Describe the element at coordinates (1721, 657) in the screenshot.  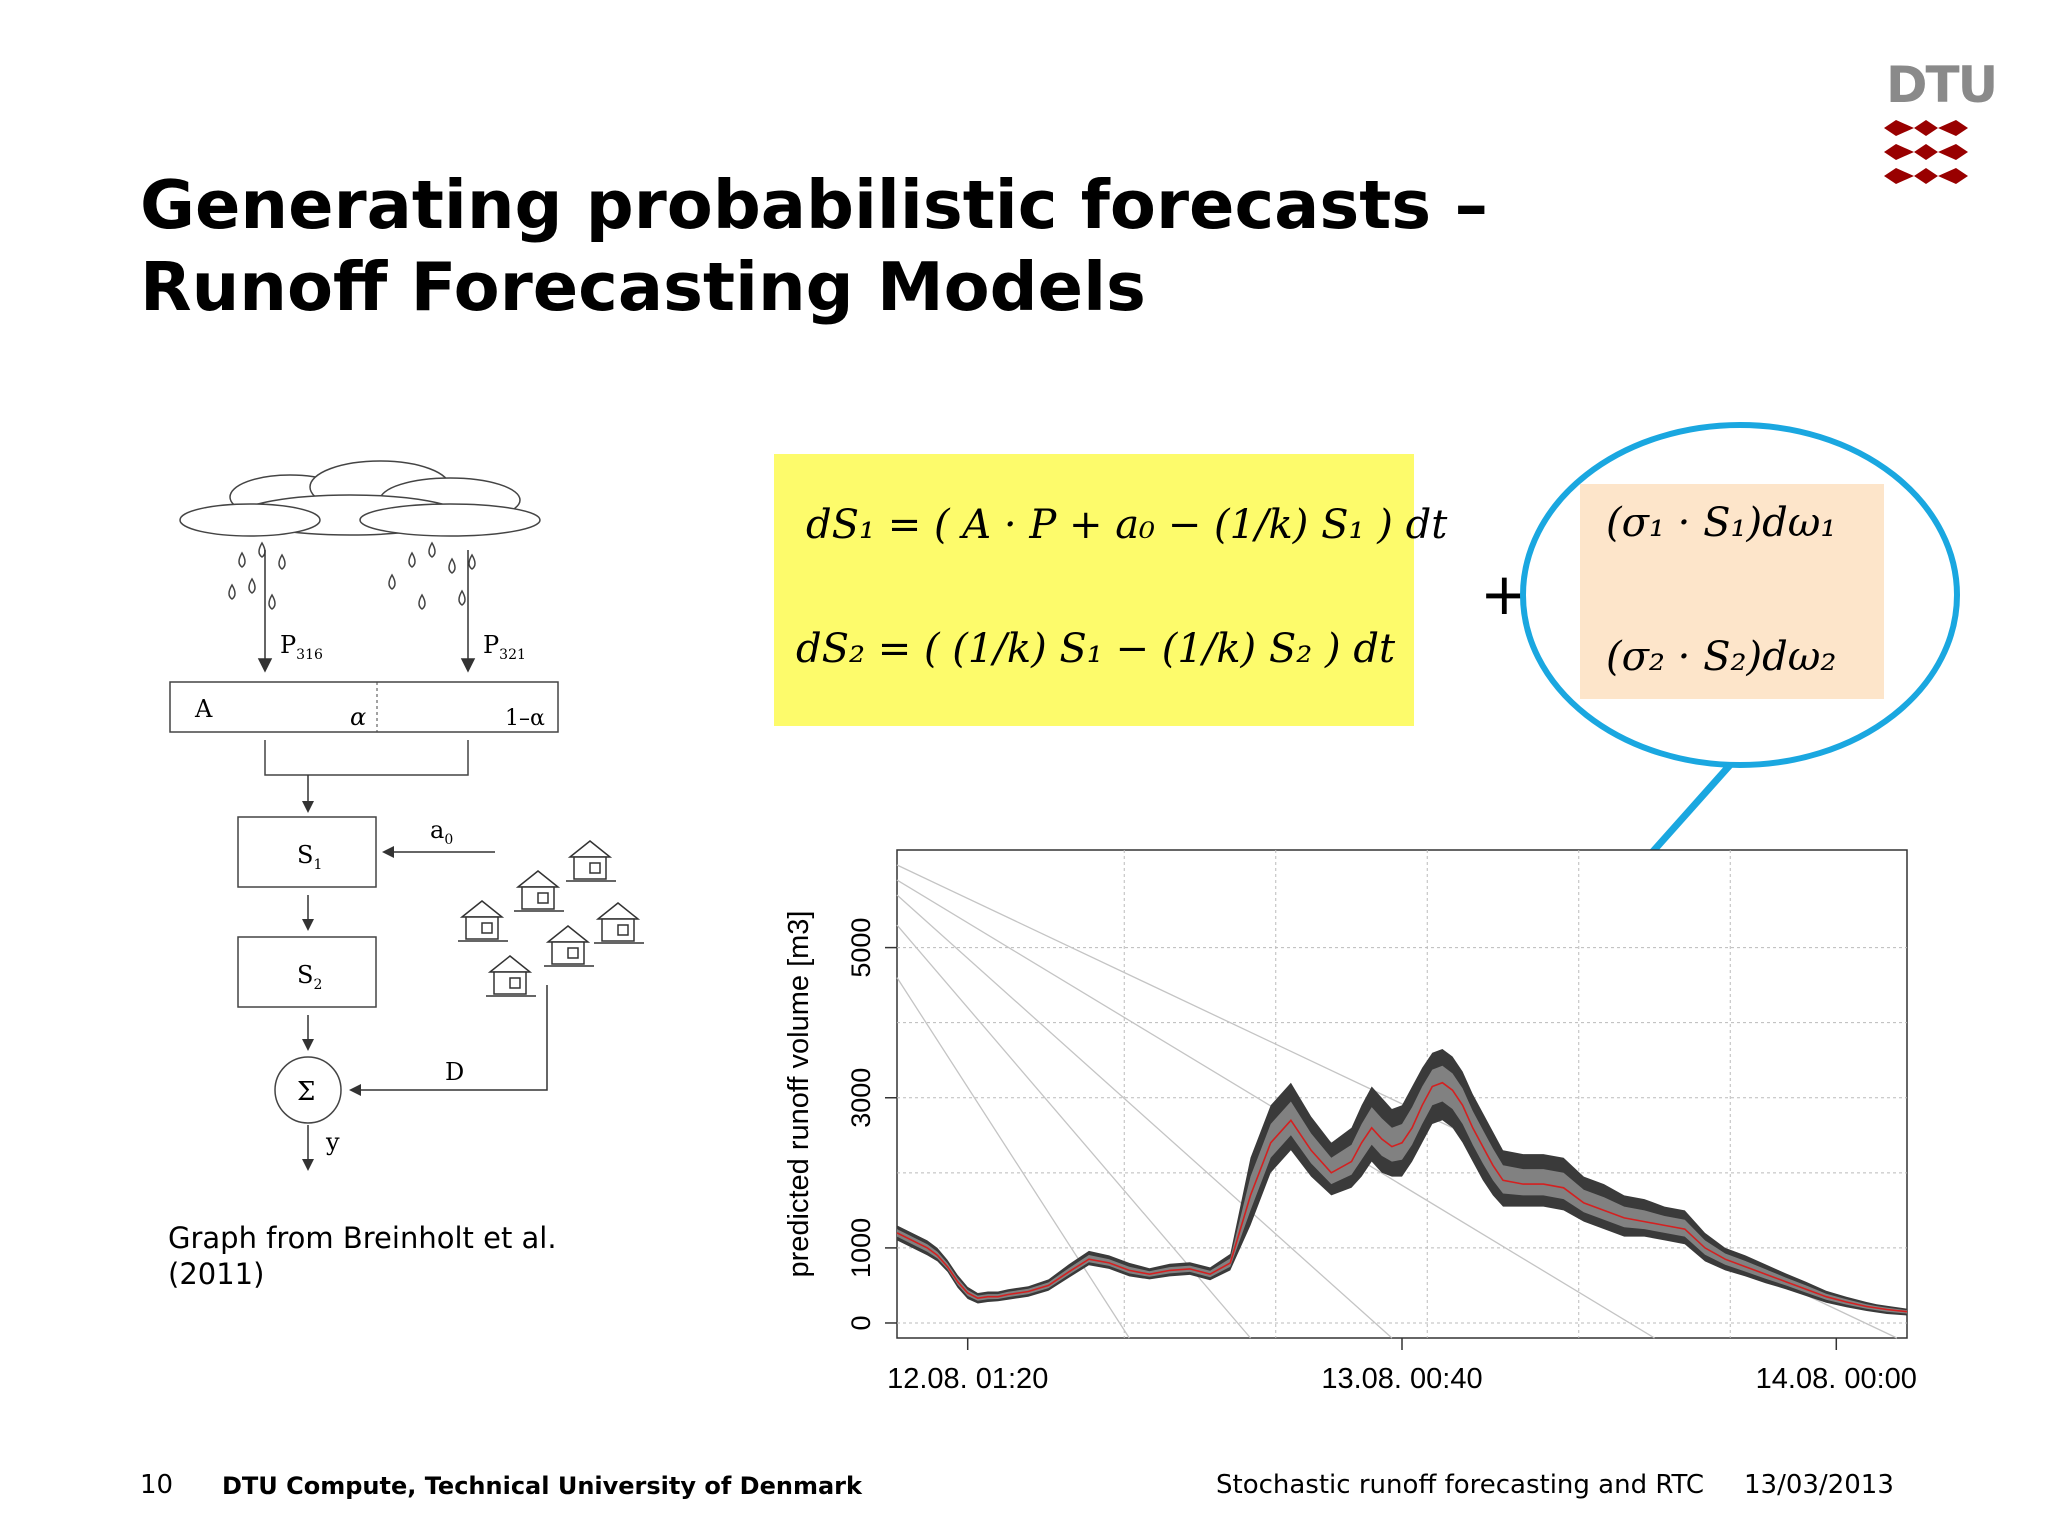
I see `noise-term-2: (σ₂ · S₂)dω₂` at that location.